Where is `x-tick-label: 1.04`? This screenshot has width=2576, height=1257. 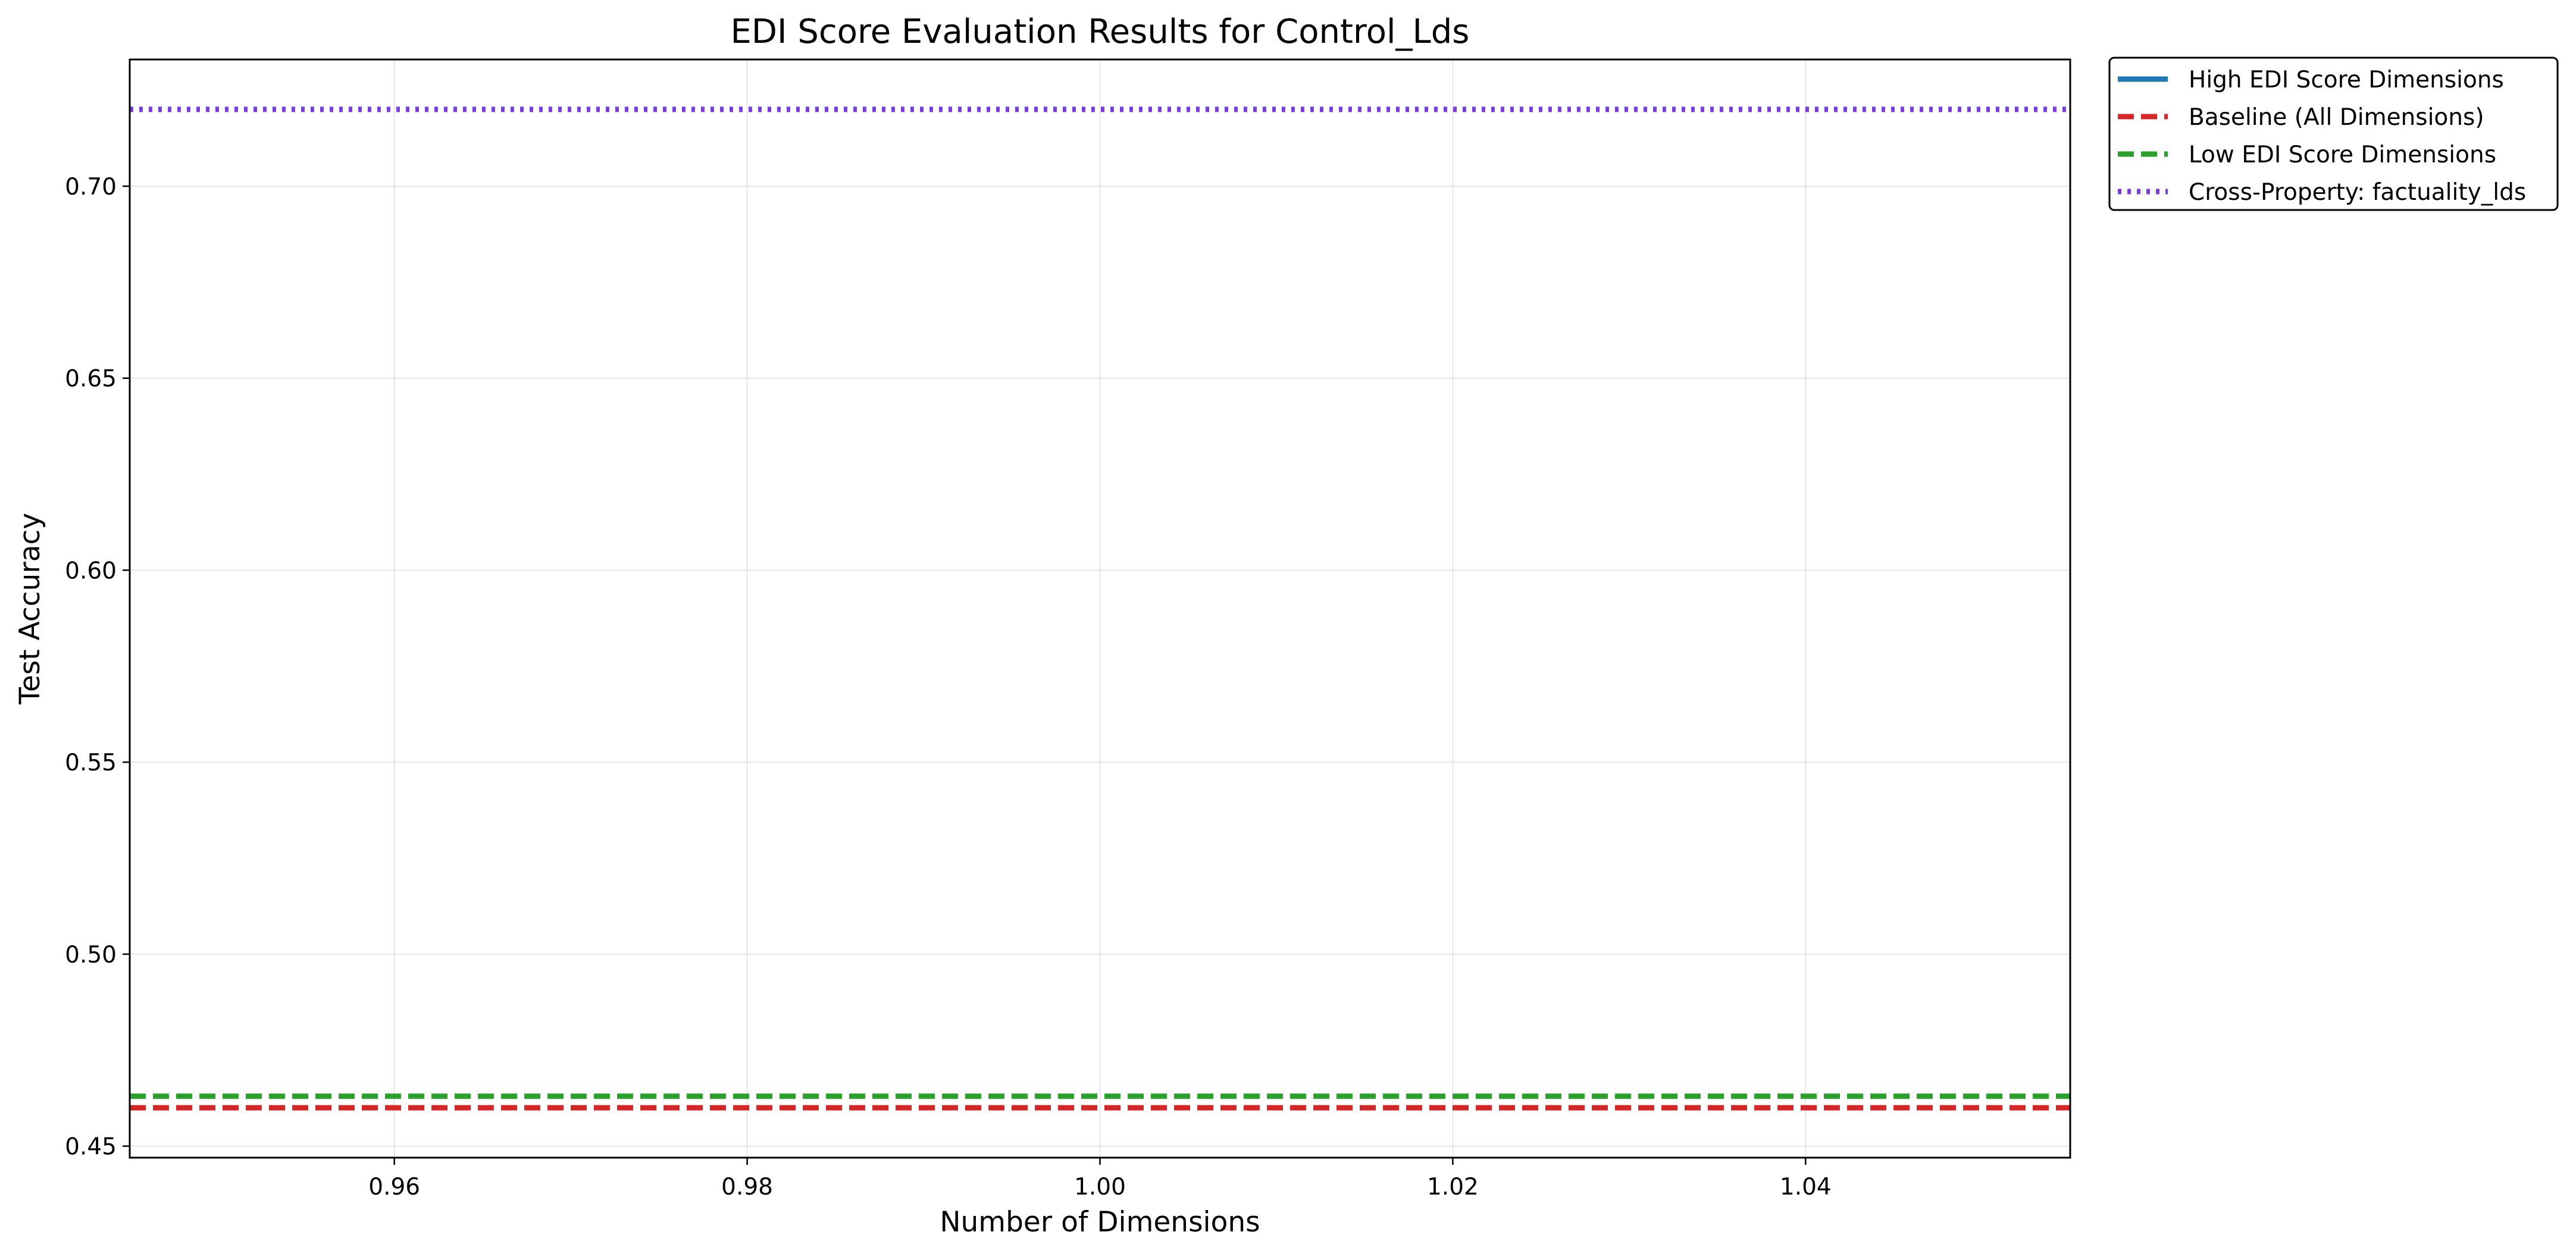
x-tick-label: 1.04 is located at coordinates (1806, 1187).